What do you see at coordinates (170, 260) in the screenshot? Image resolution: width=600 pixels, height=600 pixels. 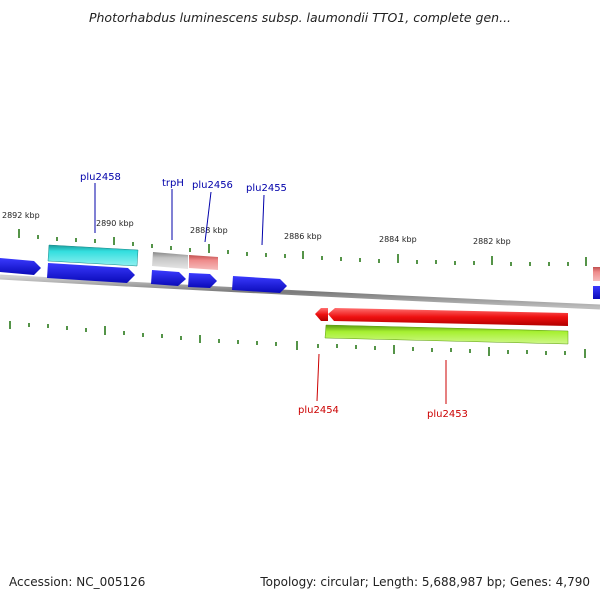 I see `gene-trph-grey` at bounding box center [170, 260].